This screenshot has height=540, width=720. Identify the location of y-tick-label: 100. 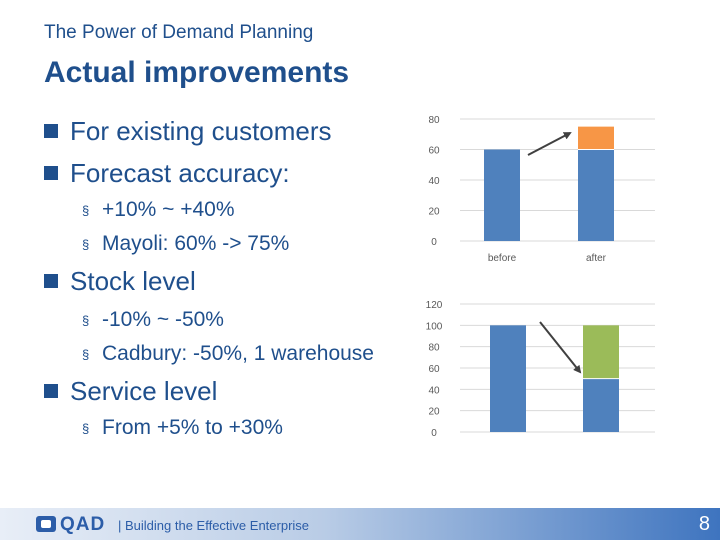
(434, 326).